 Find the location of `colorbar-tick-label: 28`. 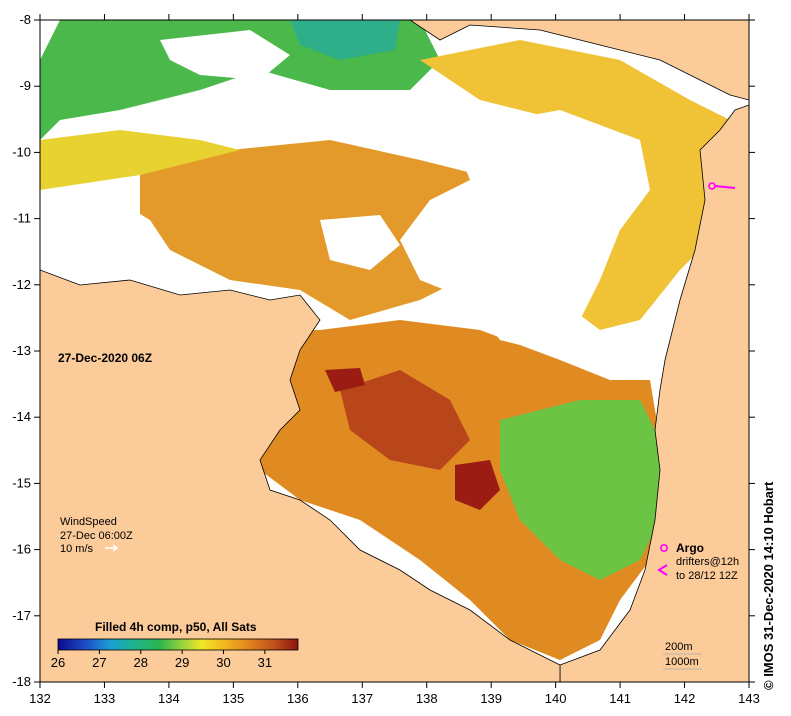

colorbar-tick-label: 28 is located at coordinates (141, 662).